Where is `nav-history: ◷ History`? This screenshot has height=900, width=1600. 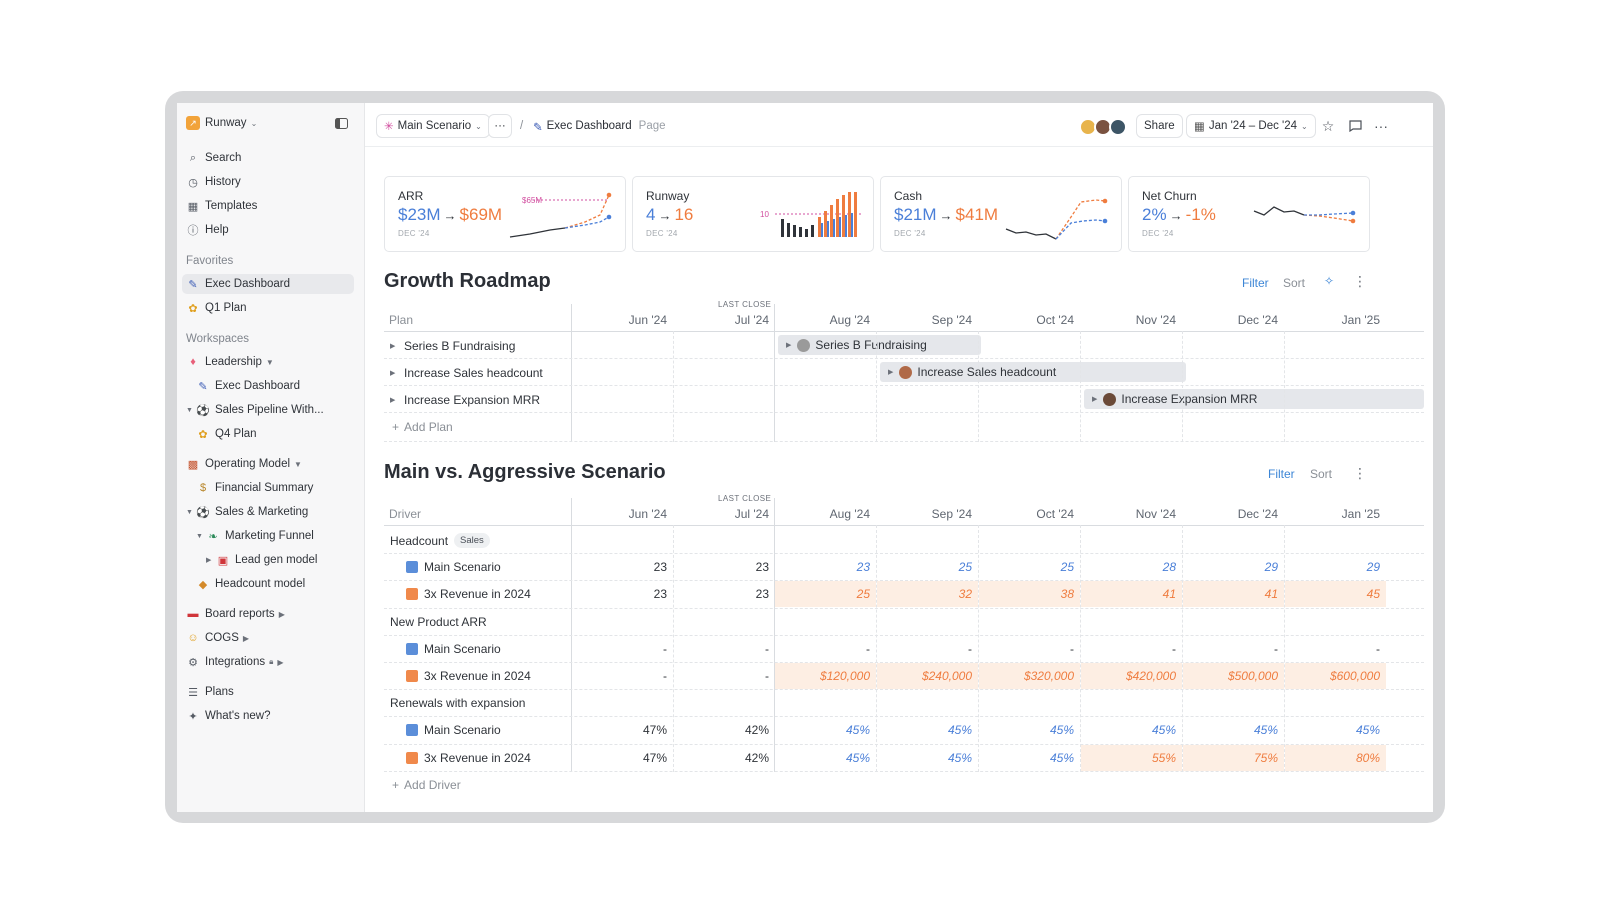
nav-history: ◷ History is located at coordinates (213, 182).